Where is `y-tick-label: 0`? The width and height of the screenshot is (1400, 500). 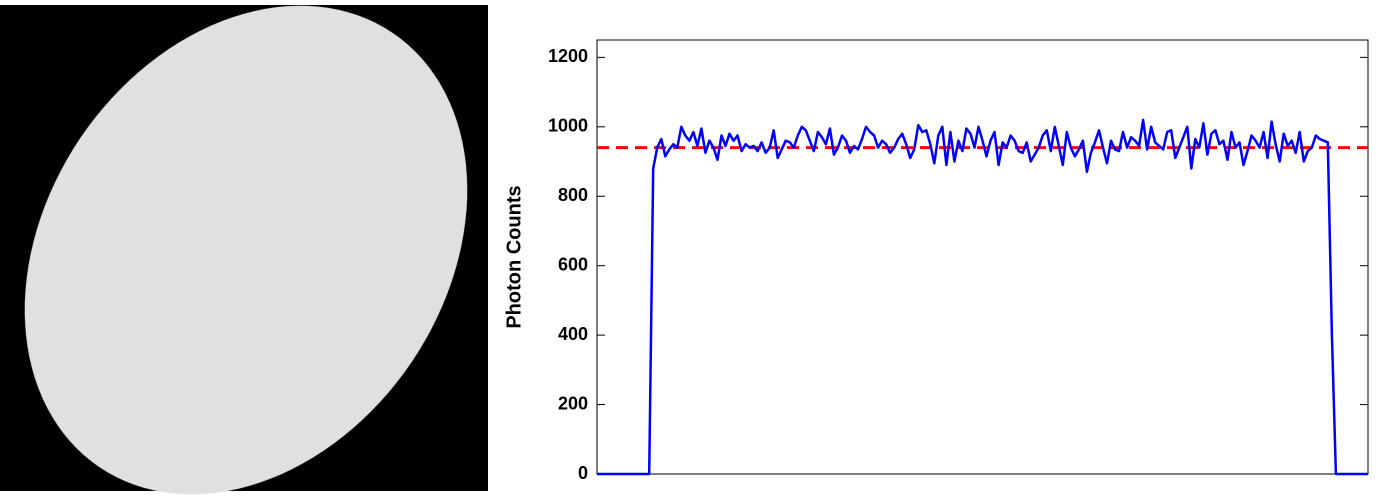
y-tick-label: 0 is located at coordinates (583, 473).